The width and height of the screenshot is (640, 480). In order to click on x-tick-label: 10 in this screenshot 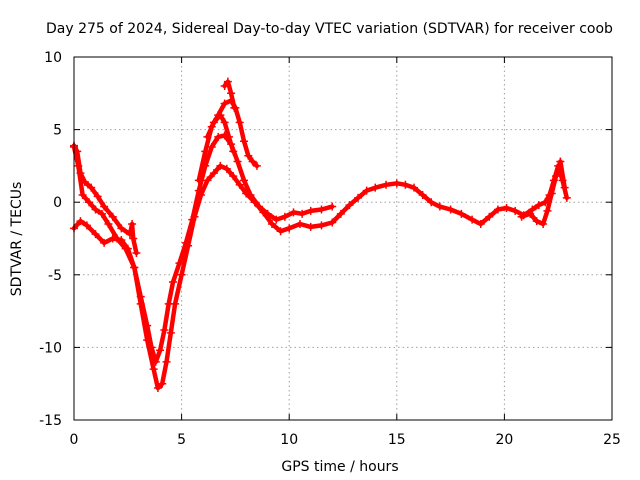, I will do `click(289, 440)`.